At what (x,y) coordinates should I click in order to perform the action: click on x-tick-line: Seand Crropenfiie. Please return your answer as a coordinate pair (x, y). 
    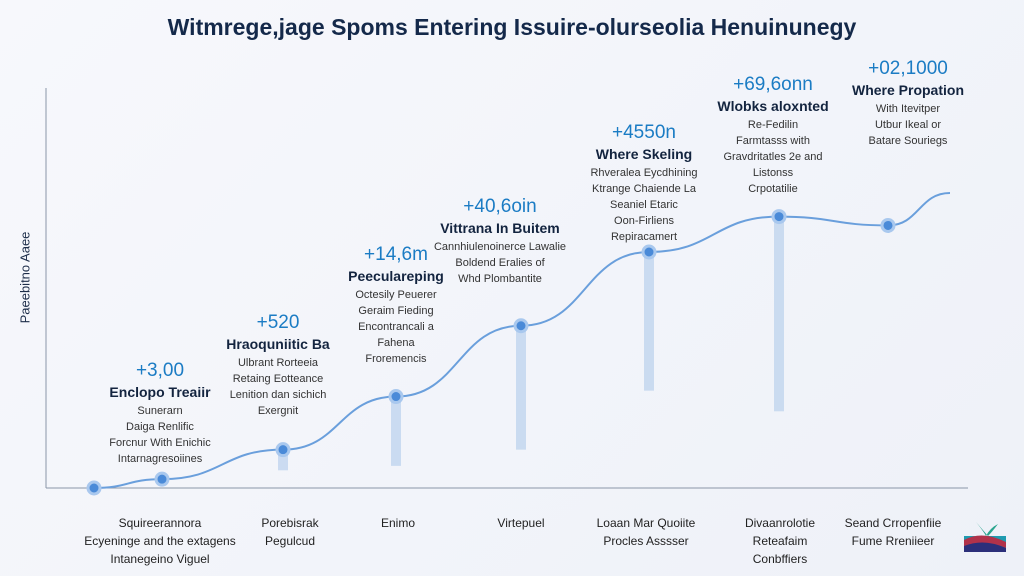
    Looking at the image, I should click on (893, 523).